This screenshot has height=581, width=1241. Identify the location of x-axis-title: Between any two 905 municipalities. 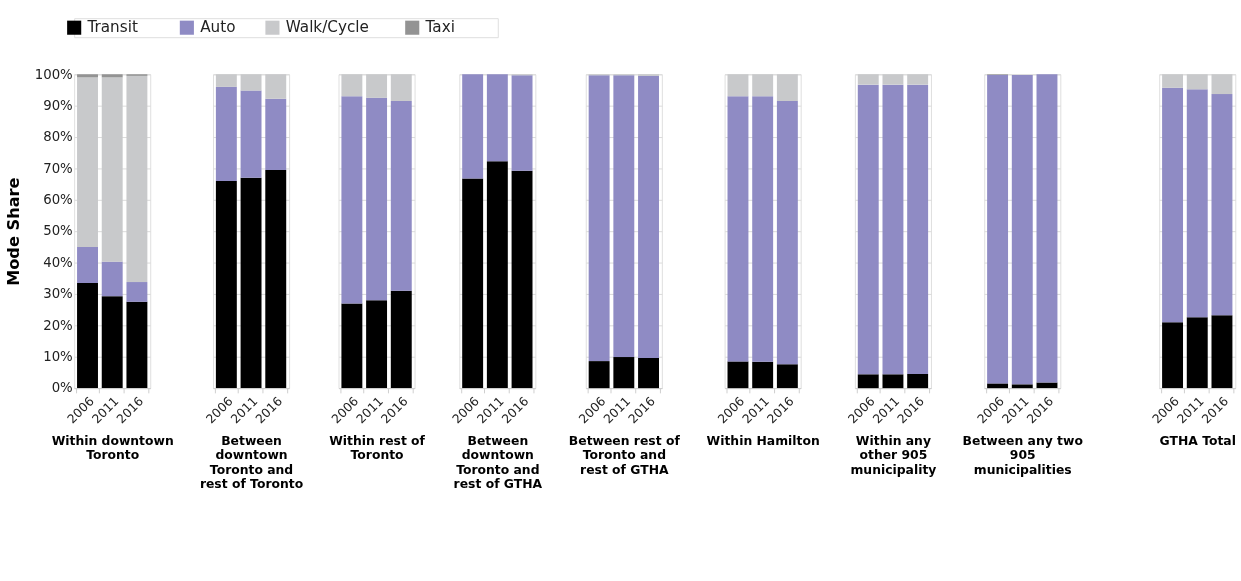
(1022, 455).